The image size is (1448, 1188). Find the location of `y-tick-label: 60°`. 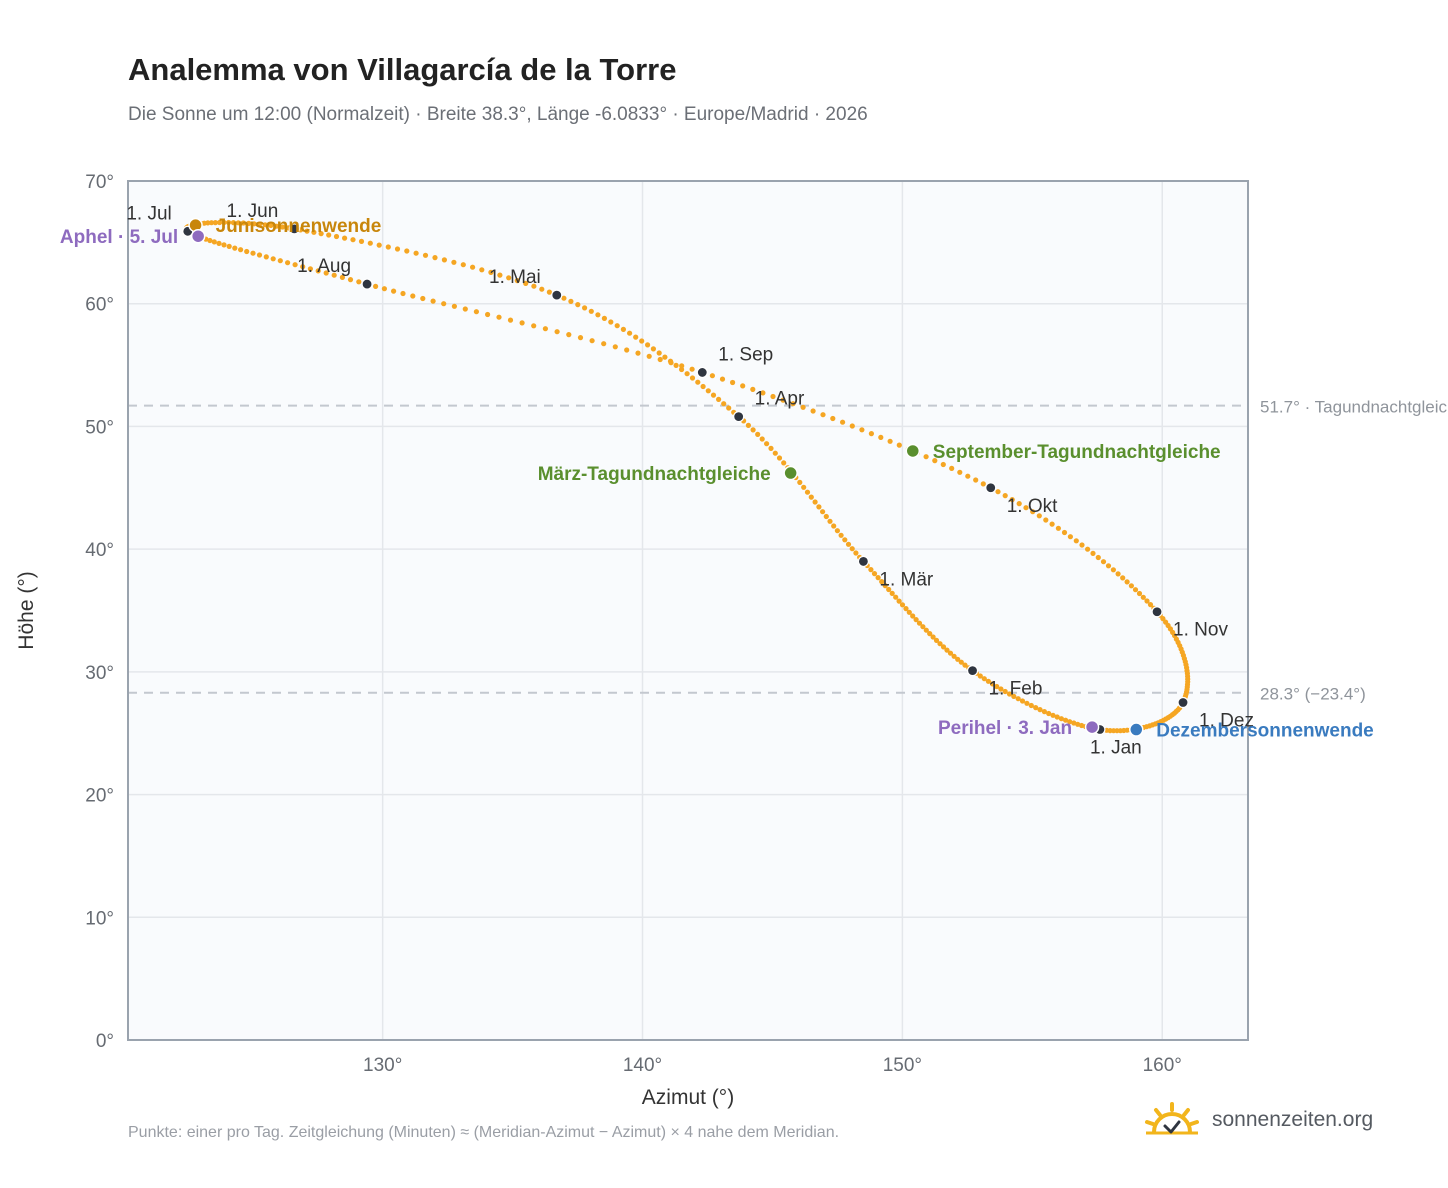

y-tick-label: 60° is located at coordinates (99, 305).